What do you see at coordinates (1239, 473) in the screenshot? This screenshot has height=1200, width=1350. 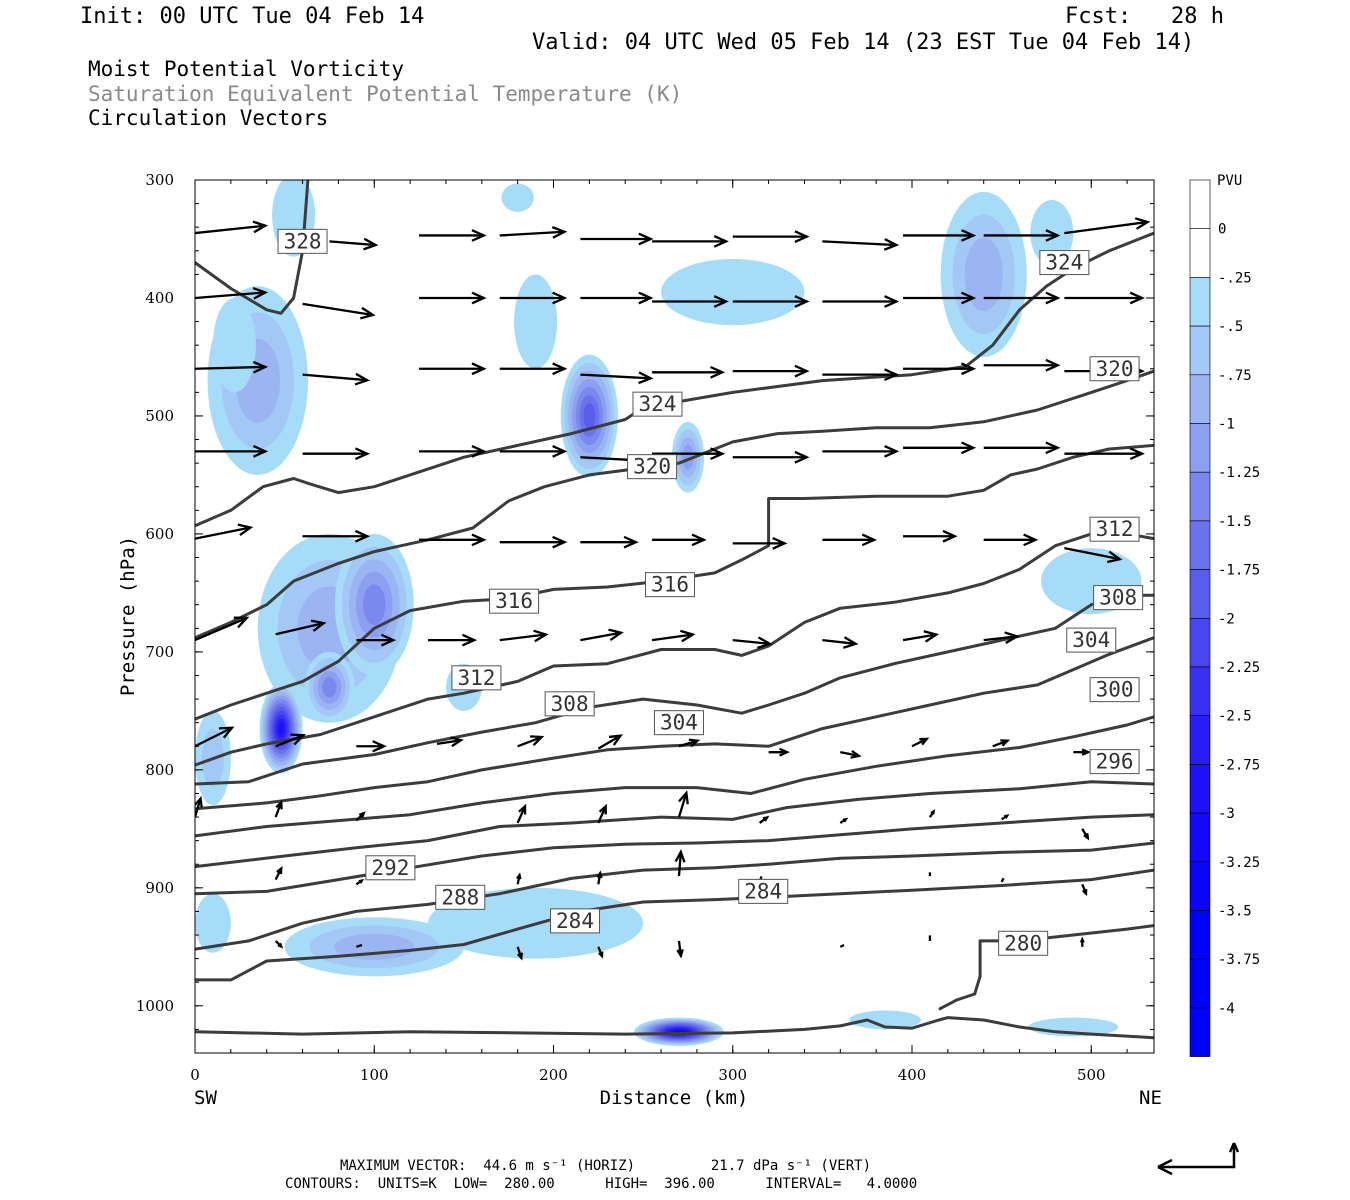 I see `colorbar-label-5: -1.25` at bounding box center [1239, 473].